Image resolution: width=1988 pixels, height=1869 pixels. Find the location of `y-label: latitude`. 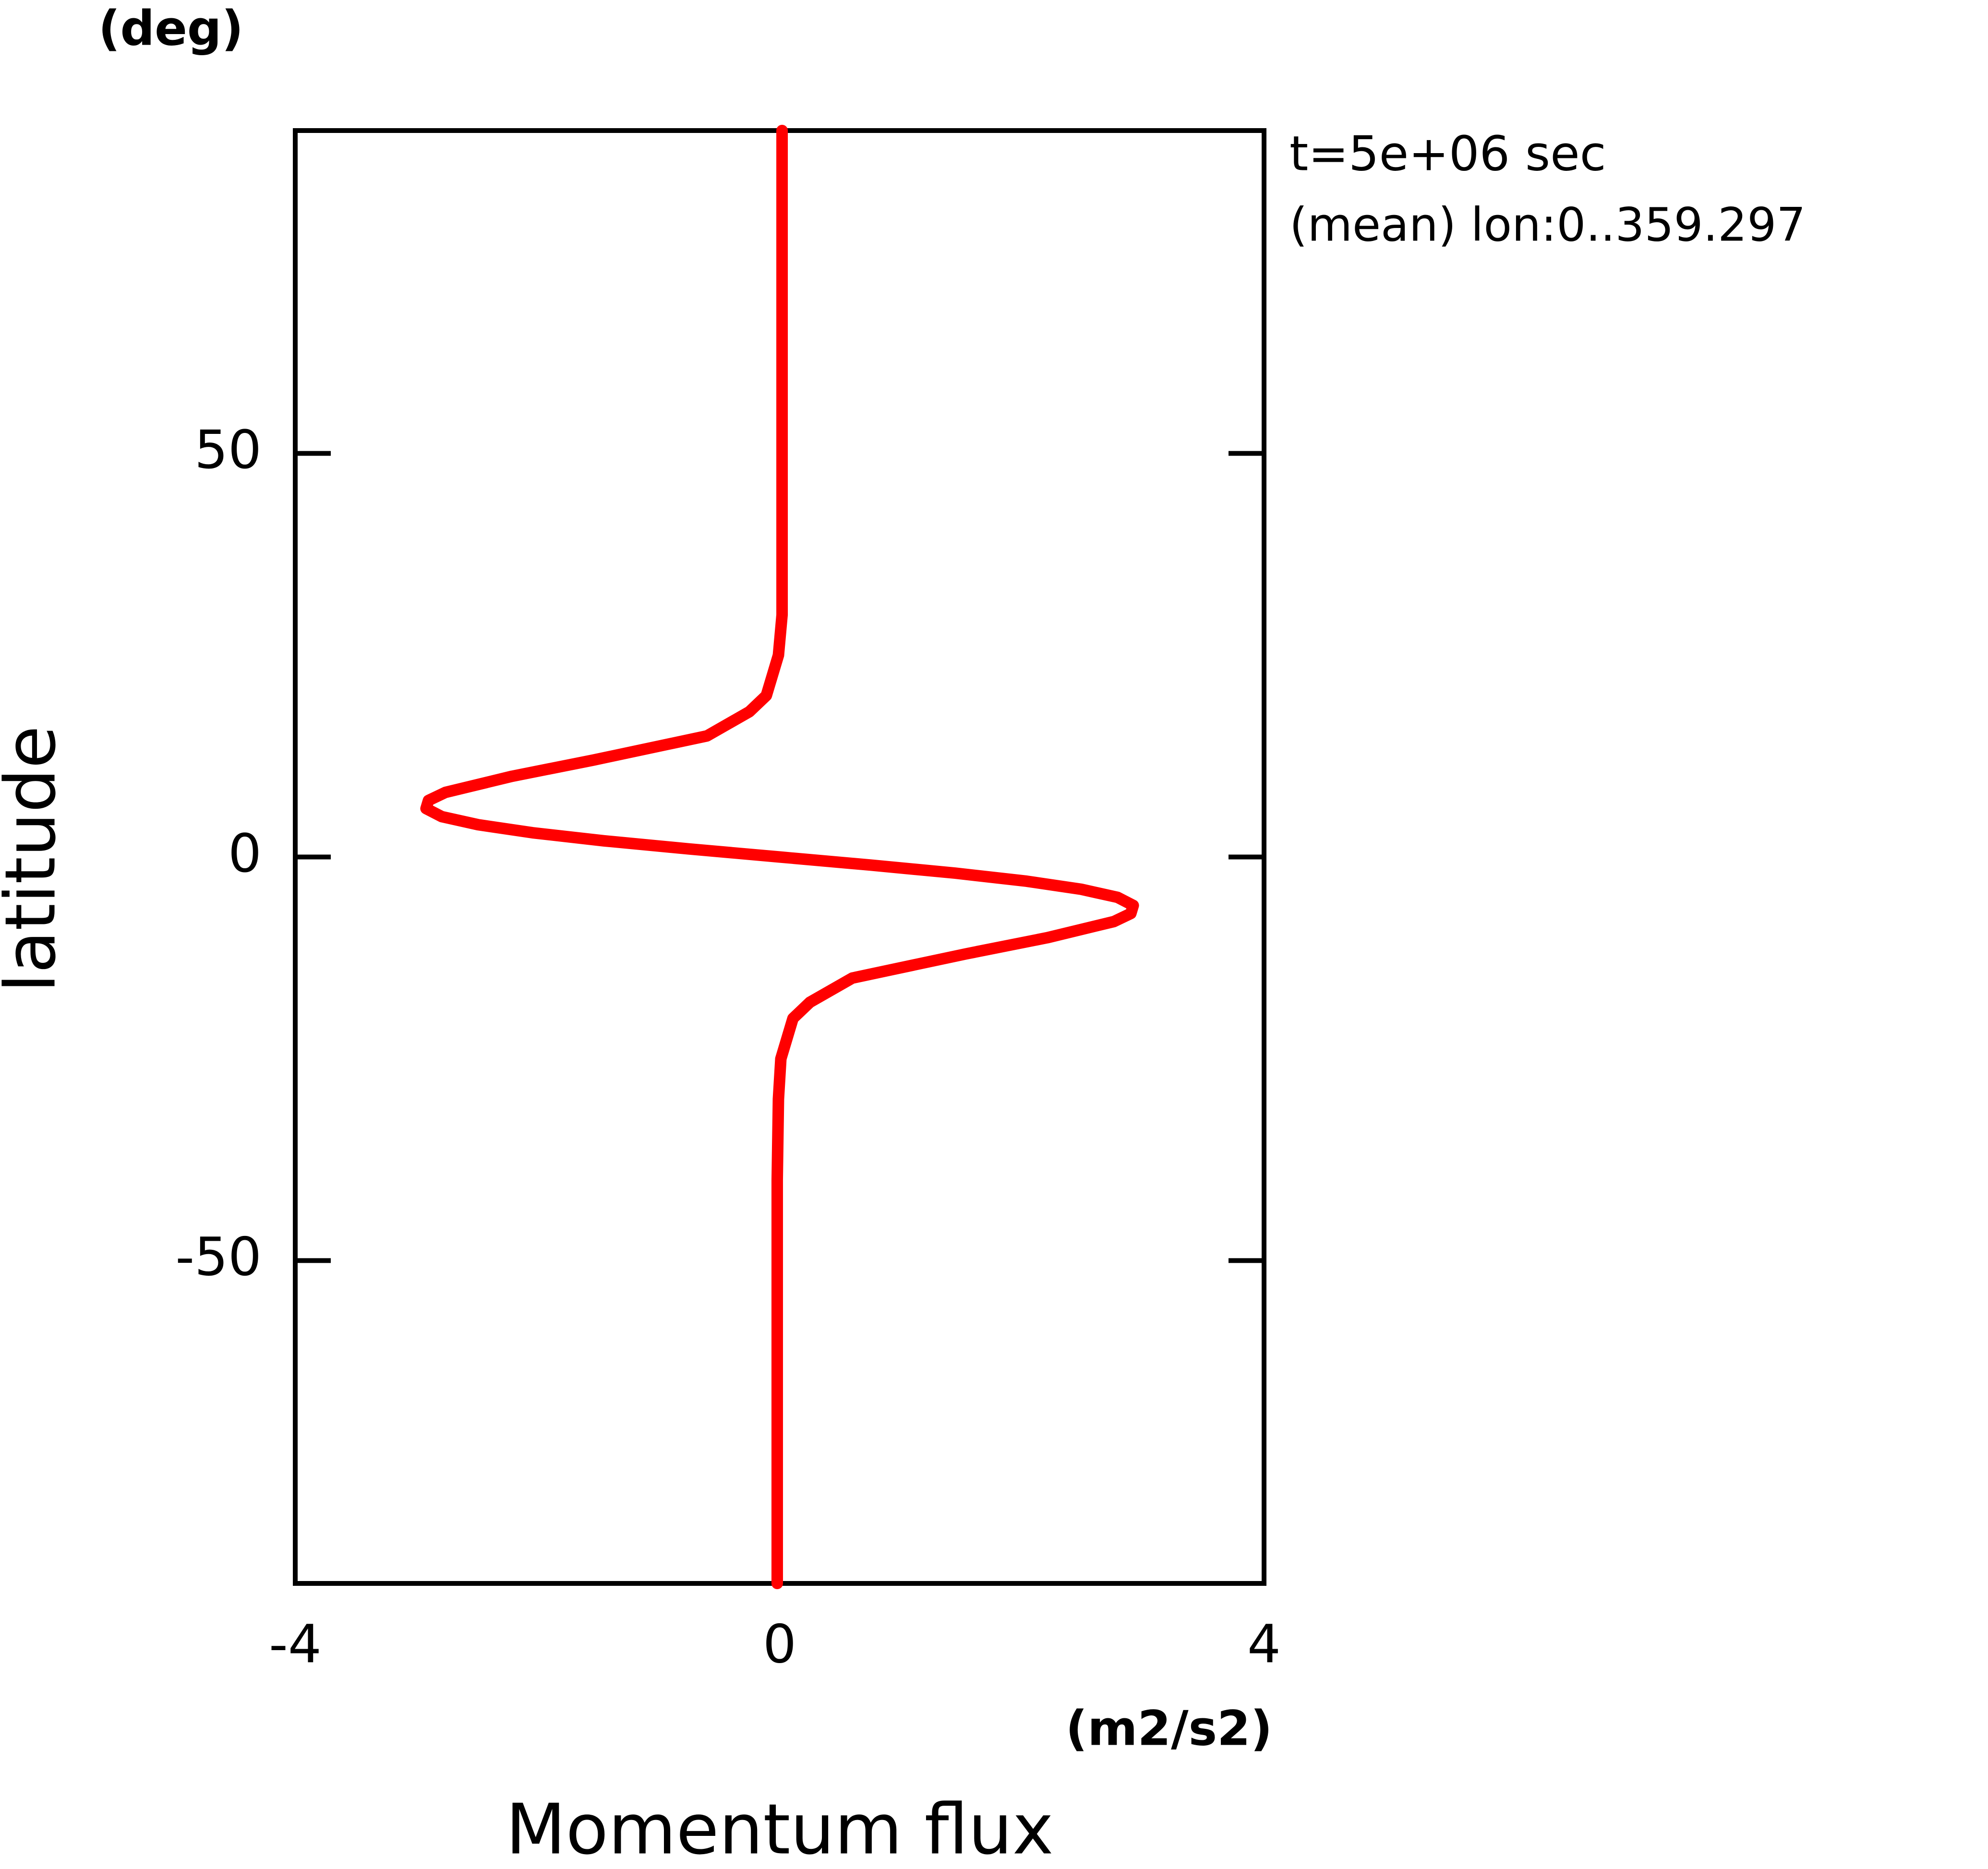

y-label: latitude is located at coordinates (36, 859).